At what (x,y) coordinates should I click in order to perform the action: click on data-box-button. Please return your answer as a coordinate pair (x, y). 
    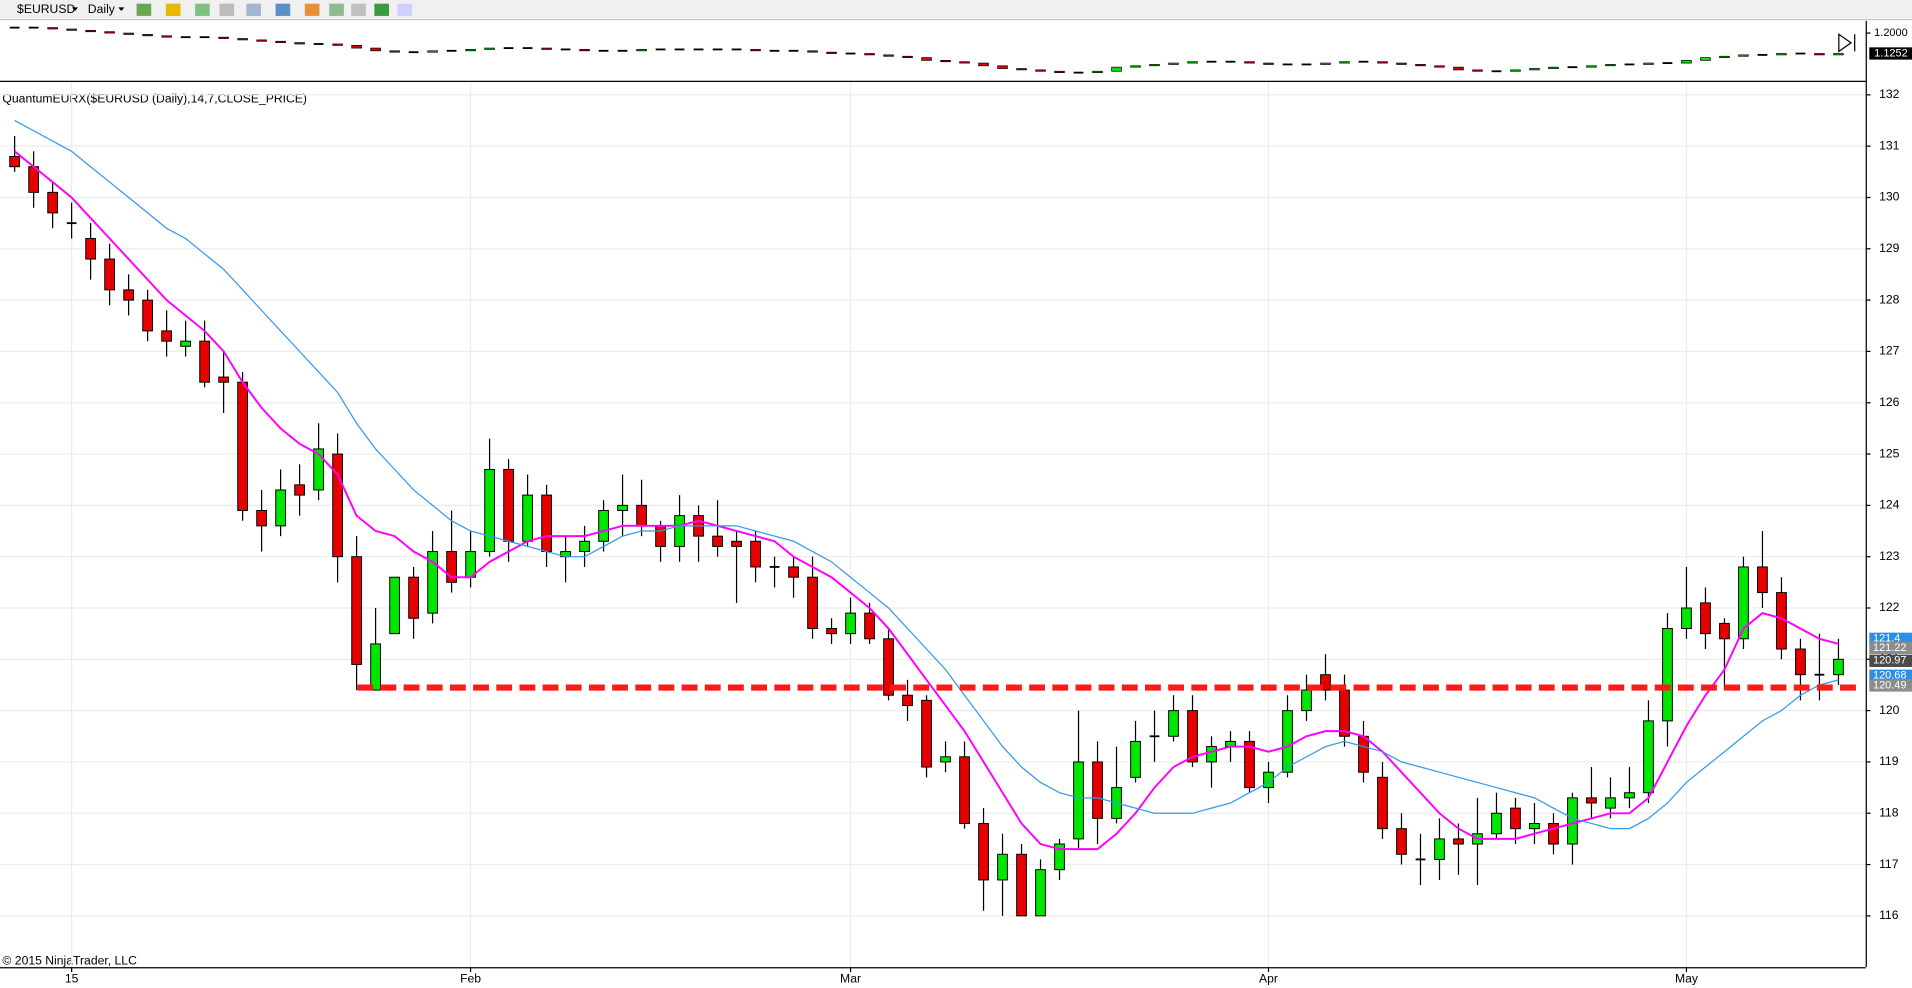
    Looking at the image, I should click on (358, 9).